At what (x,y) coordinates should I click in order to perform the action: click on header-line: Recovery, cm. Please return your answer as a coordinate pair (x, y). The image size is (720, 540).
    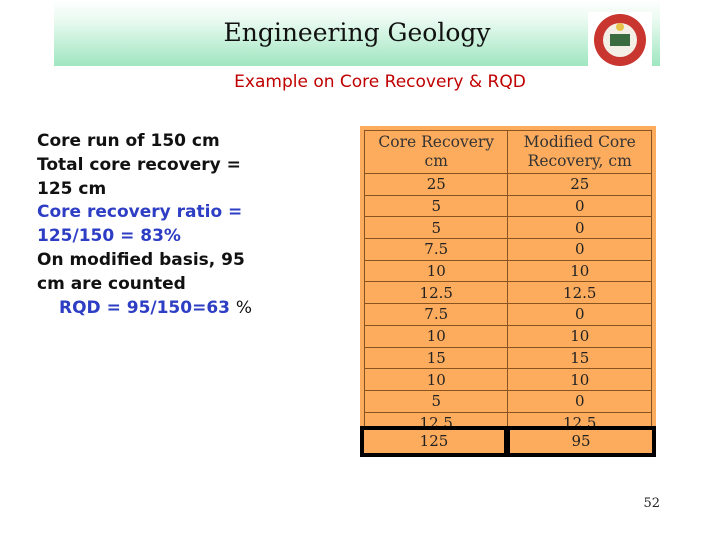
    Looking at the image, I should click on (579, 161).